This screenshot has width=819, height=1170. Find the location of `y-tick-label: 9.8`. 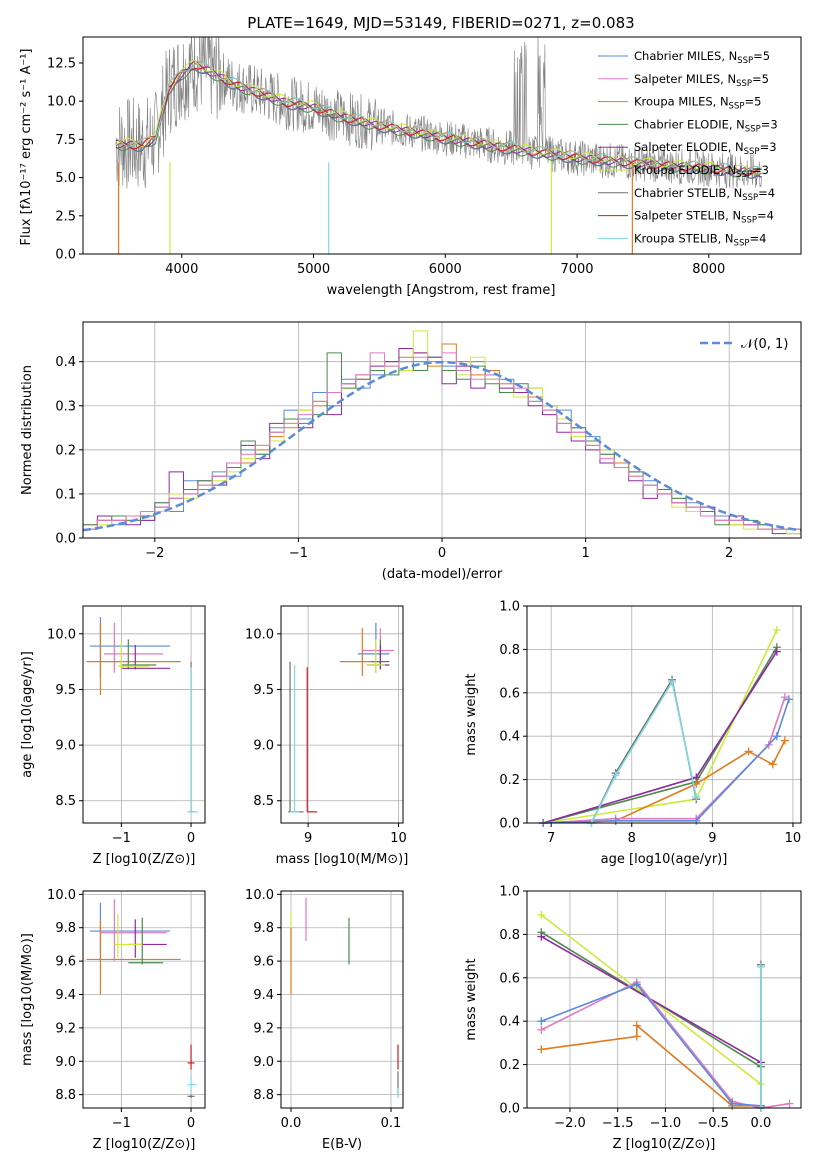

y-tick-label: 9.8 is located at coordinates (263, 928).